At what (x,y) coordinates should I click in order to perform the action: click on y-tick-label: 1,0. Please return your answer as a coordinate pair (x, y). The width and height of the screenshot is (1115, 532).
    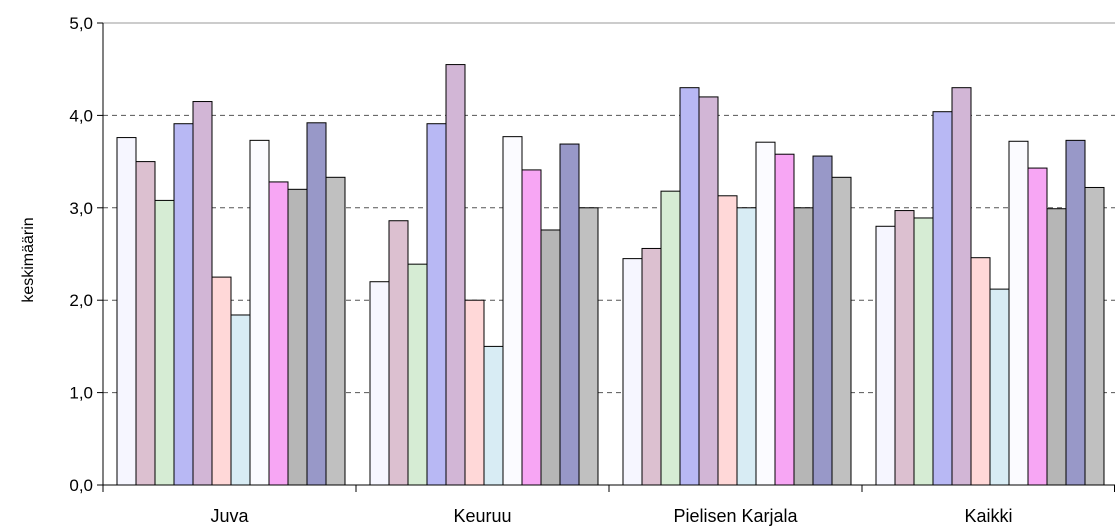
    Looking at the image, I should click on (81, 393).